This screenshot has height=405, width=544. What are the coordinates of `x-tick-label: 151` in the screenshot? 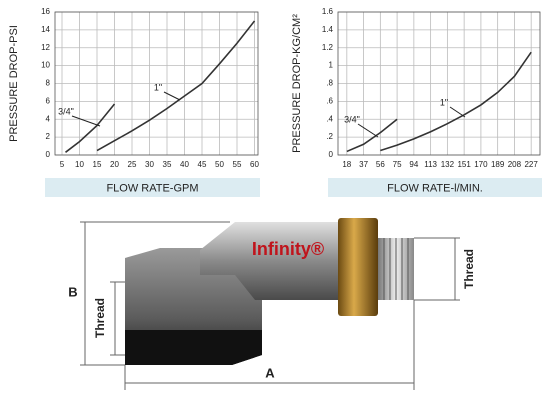 It's located at (464, 164).